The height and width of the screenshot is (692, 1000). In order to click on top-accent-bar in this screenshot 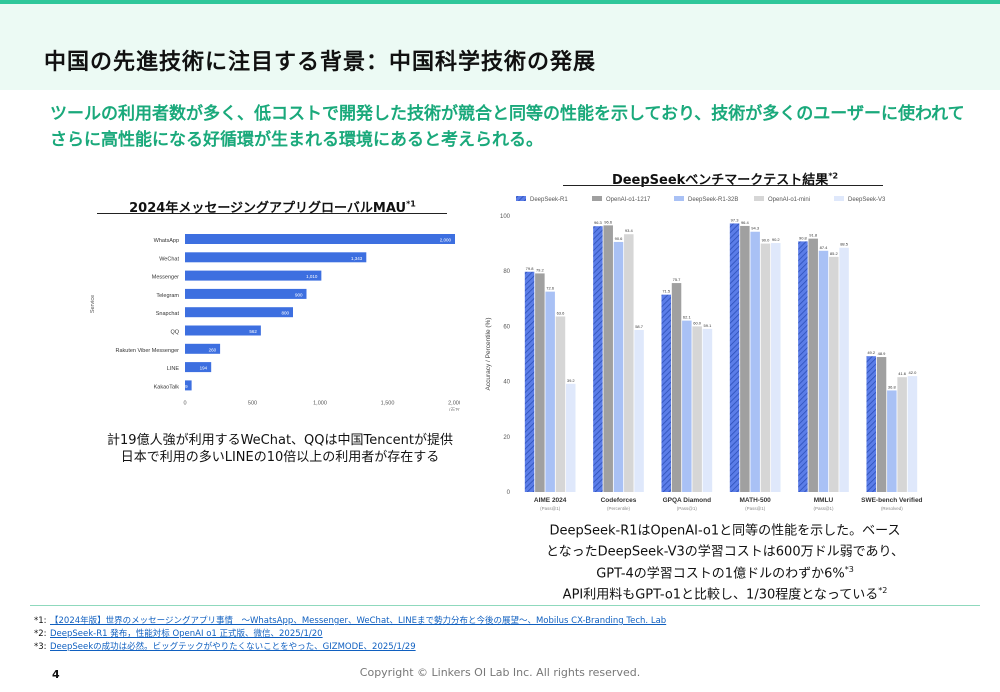, I will do `click(500, 2)`.